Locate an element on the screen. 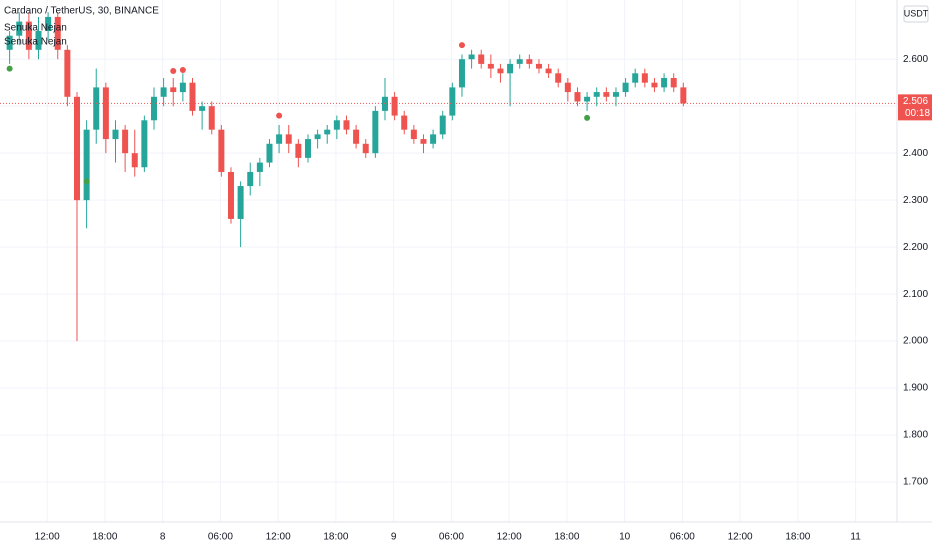 Image resolution: width=932 pixels, height=550 pixels. y-tick-label: 2.100 is located at coordinates (915, 294).